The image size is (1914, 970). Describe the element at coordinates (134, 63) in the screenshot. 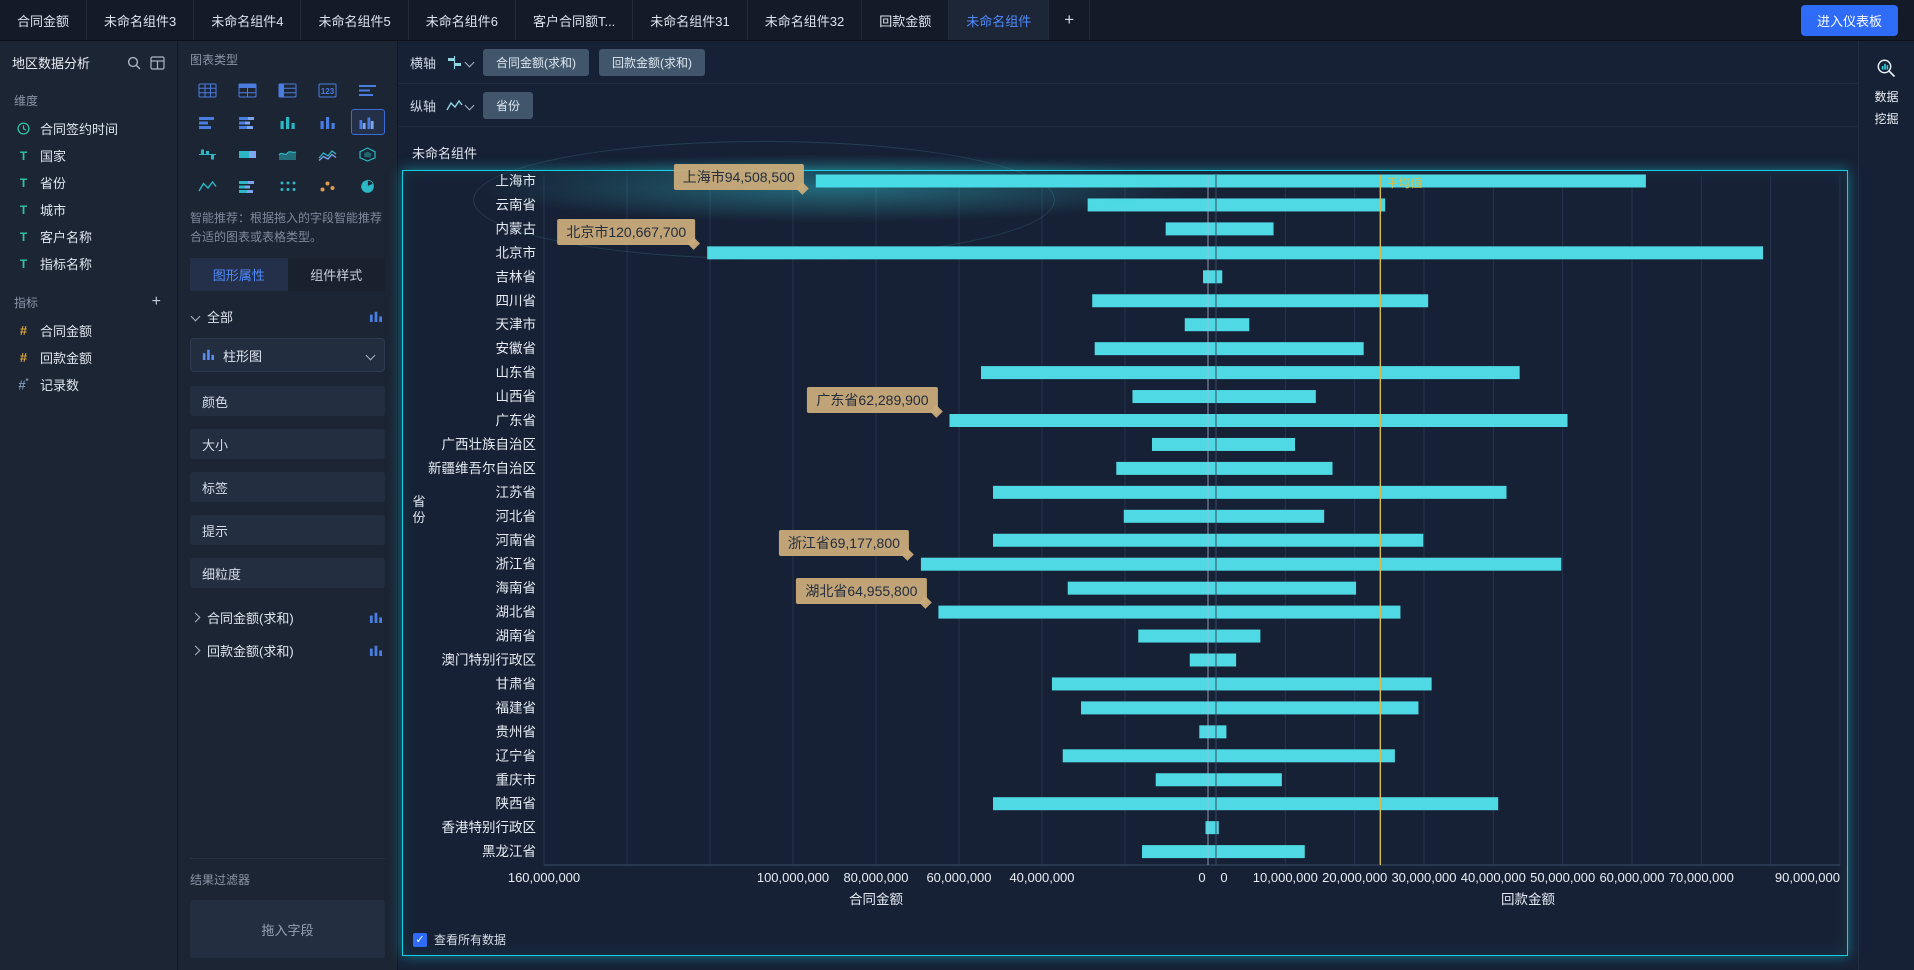

I see `search-icon` at that location.